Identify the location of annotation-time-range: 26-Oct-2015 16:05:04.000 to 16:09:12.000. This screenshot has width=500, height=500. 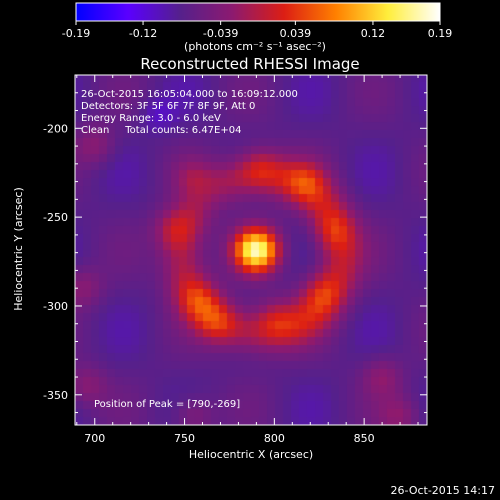
(189, 94).